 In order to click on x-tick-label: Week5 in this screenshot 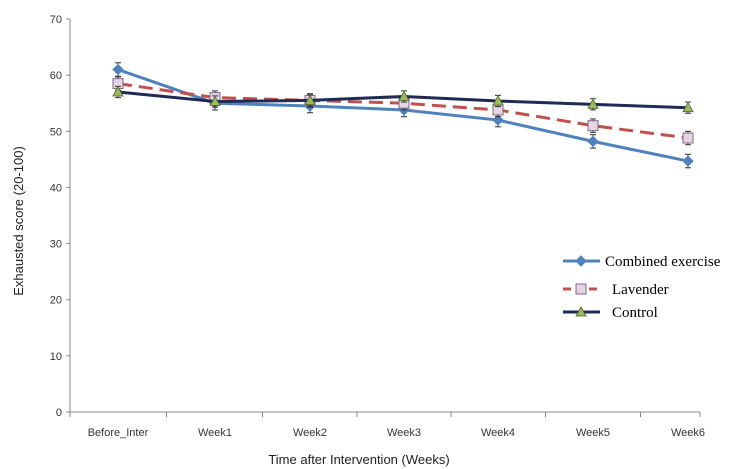, I will do `click(593, 433)`.